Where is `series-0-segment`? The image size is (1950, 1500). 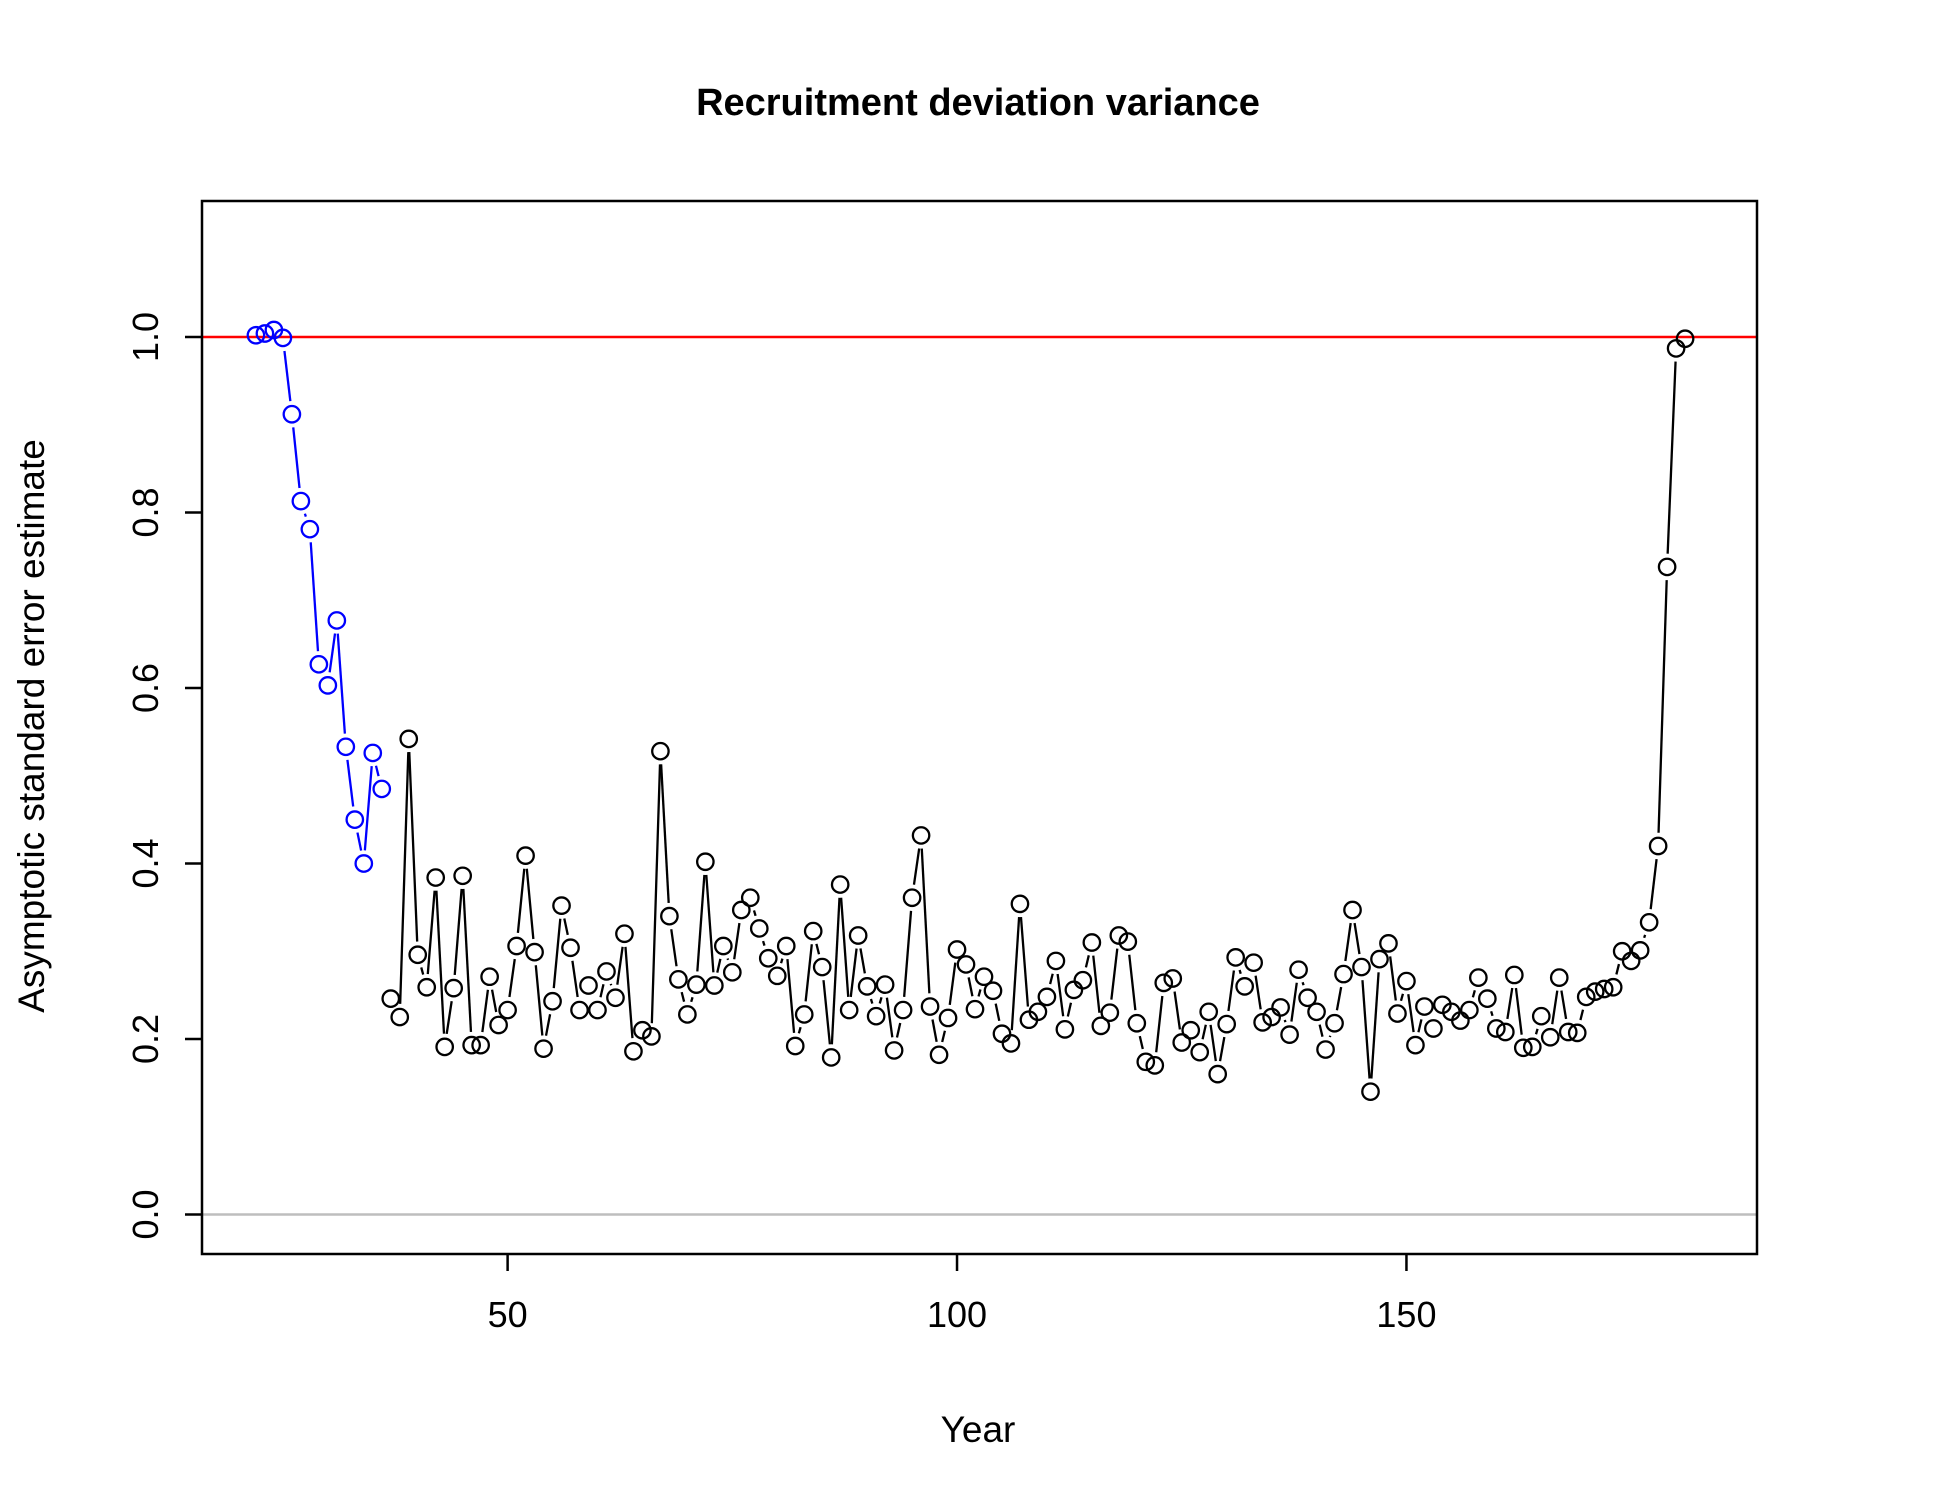 series-0-segment is located at coordinates (305, 515).